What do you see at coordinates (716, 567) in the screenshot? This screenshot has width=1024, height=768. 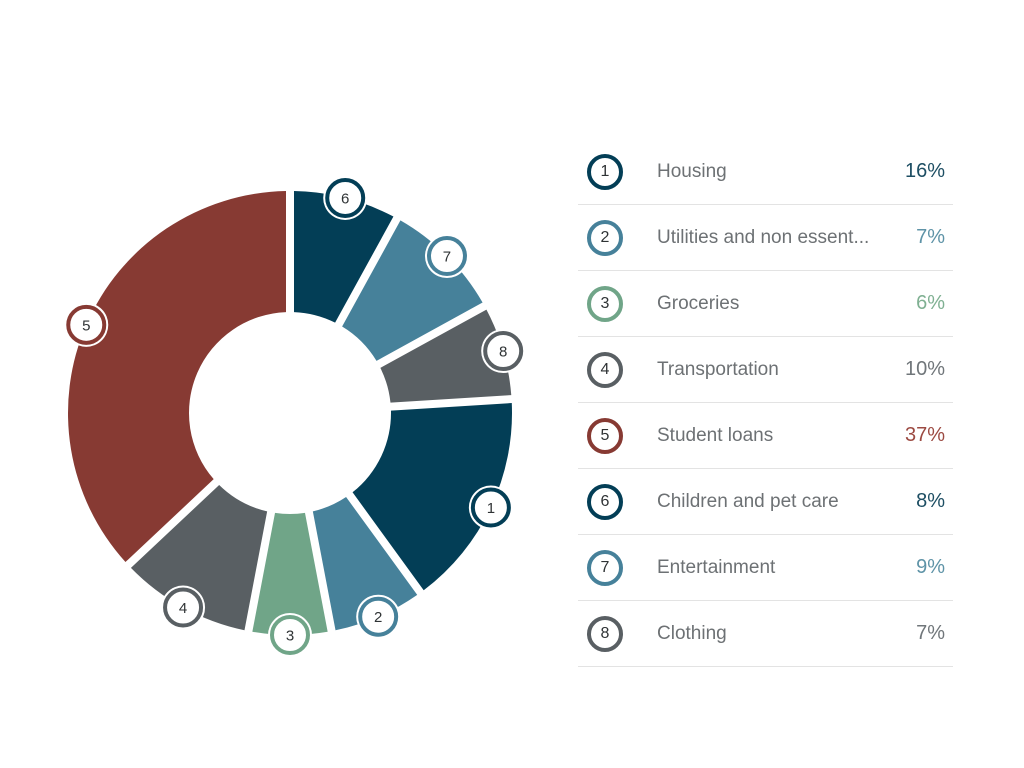 I see `legend-label: Entertainment` at bounding box center [716, 567].